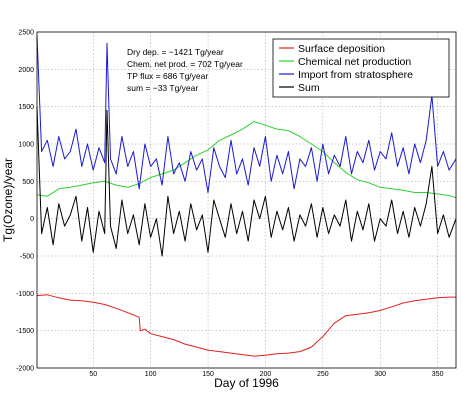 The height and width of the screenshot is (412, 463). I want to click on legend-label-surface-deposition: Surface deposition, so click(341, 49).